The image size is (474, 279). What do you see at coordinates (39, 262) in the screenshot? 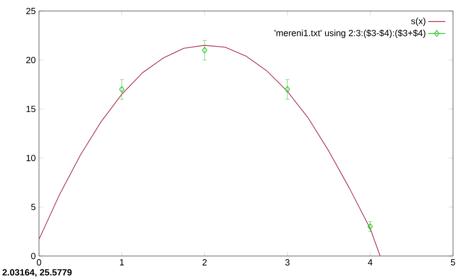
I see `x-tick-label: 0` at bounding box center [39, 262].